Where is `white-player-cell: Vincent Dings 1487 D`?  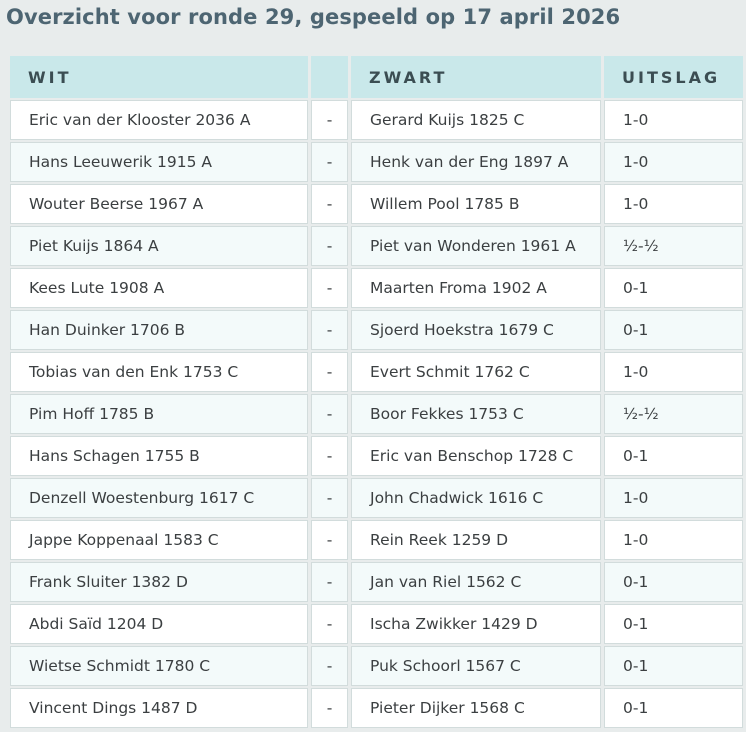 white-player-cell: Vincent Dings 1487 D is located at coordinates (159, 708).